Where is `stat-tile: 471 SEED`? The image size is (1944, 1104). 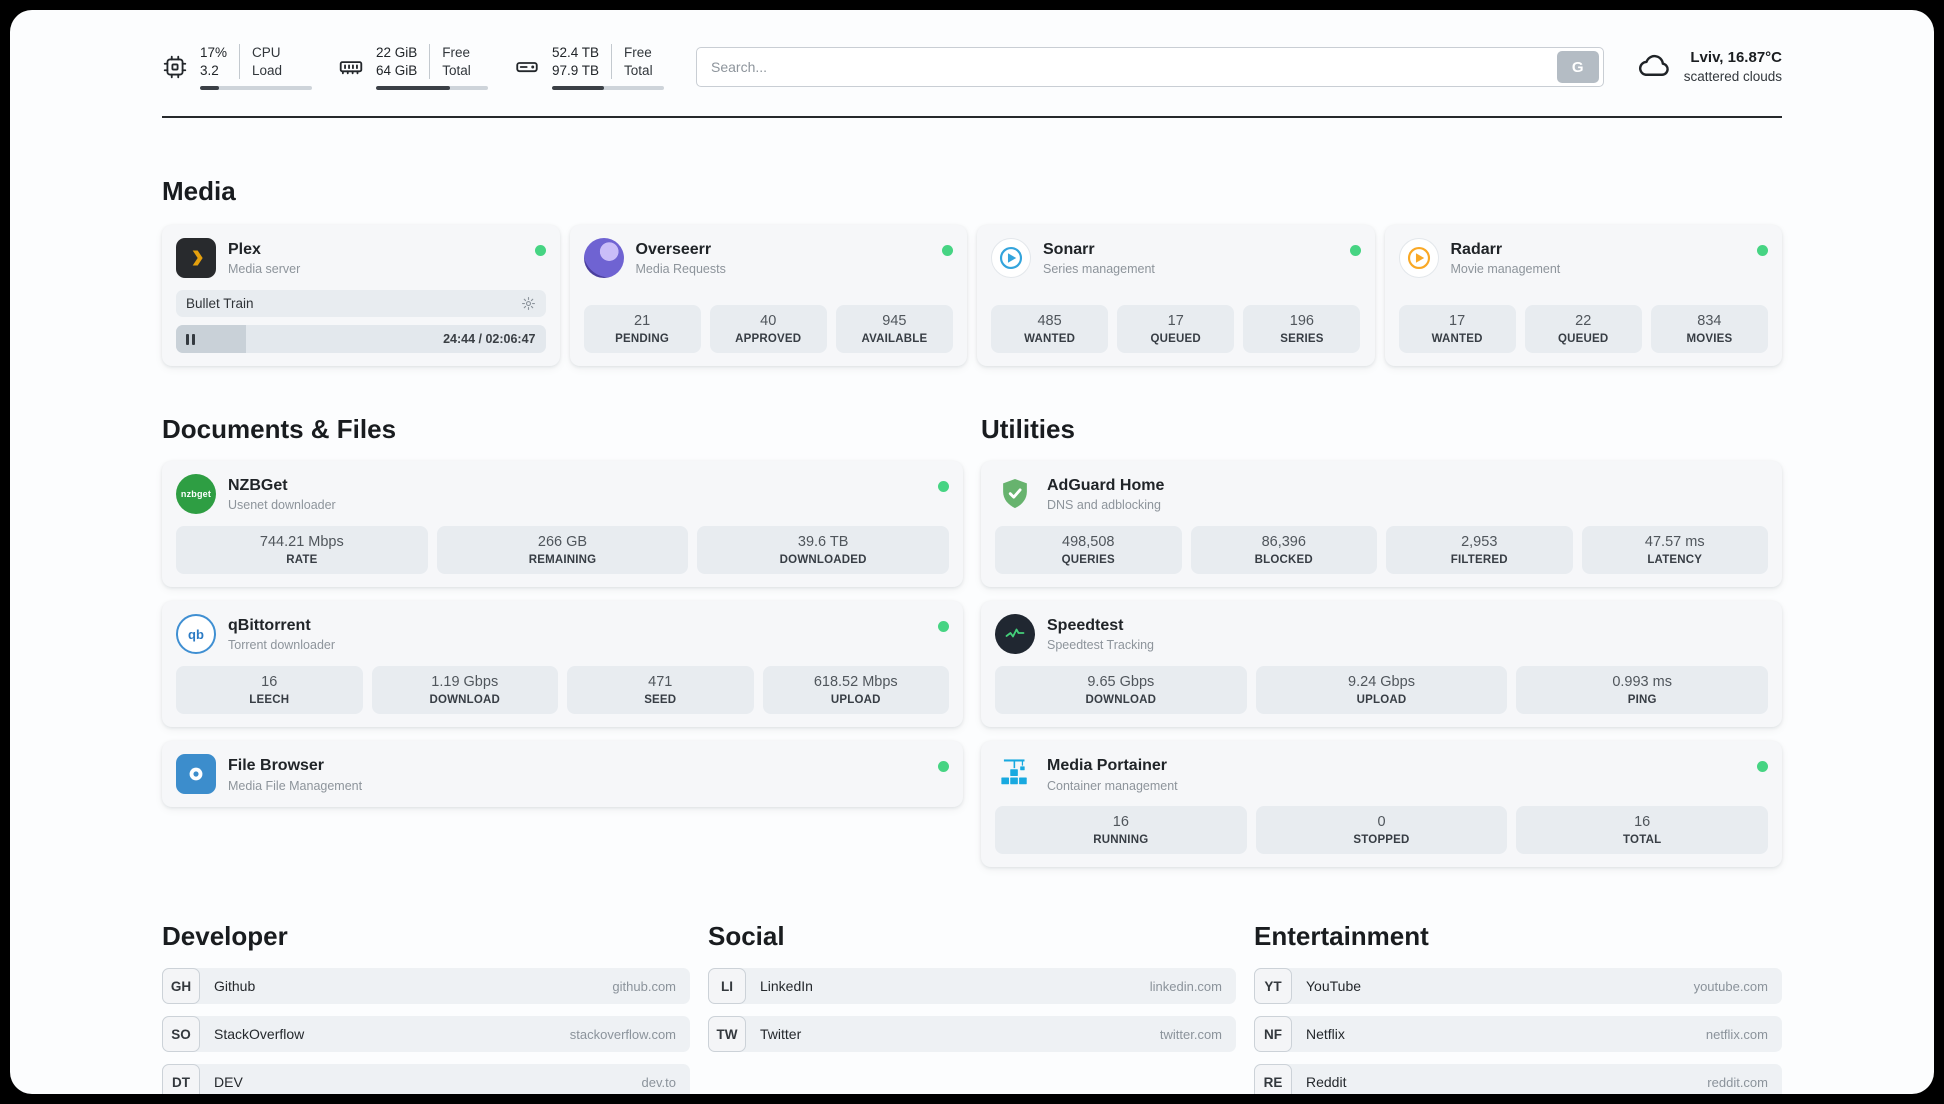
stat-tile: 471 SEED is located at coordinates (660, 690).